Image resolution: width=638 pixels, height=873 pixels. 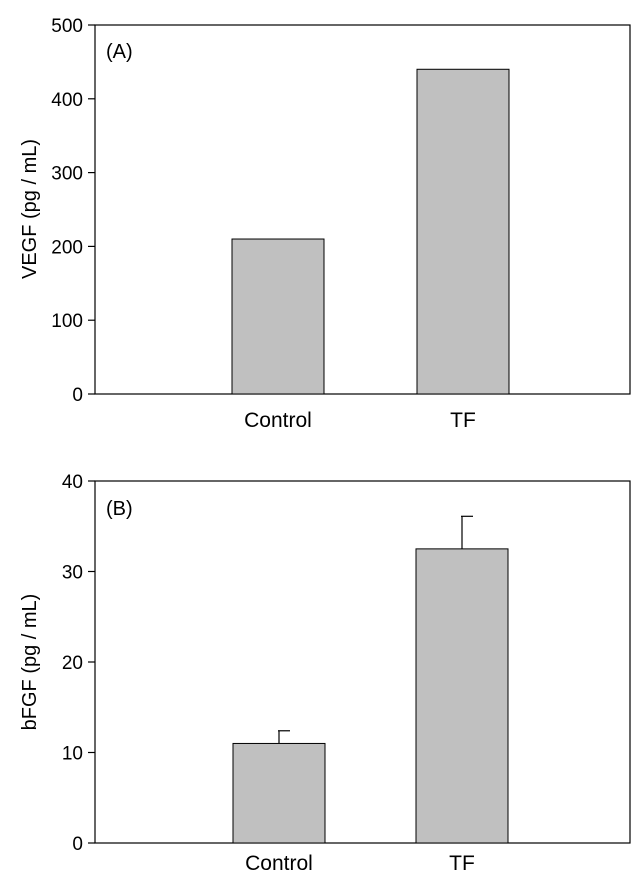 I want to click on y-tick-label: 30, so click(x=72, y=573).